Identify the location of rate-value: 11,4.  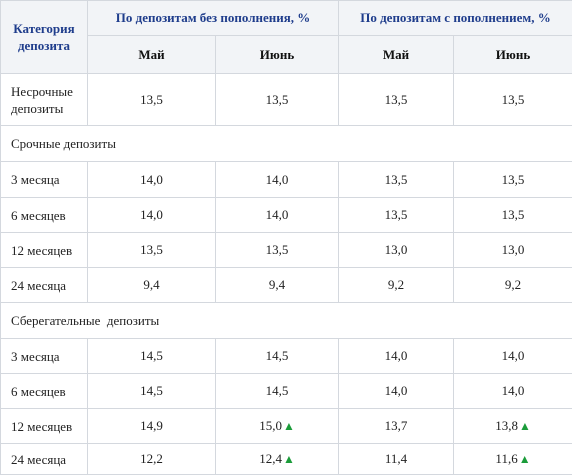
(396, 458).